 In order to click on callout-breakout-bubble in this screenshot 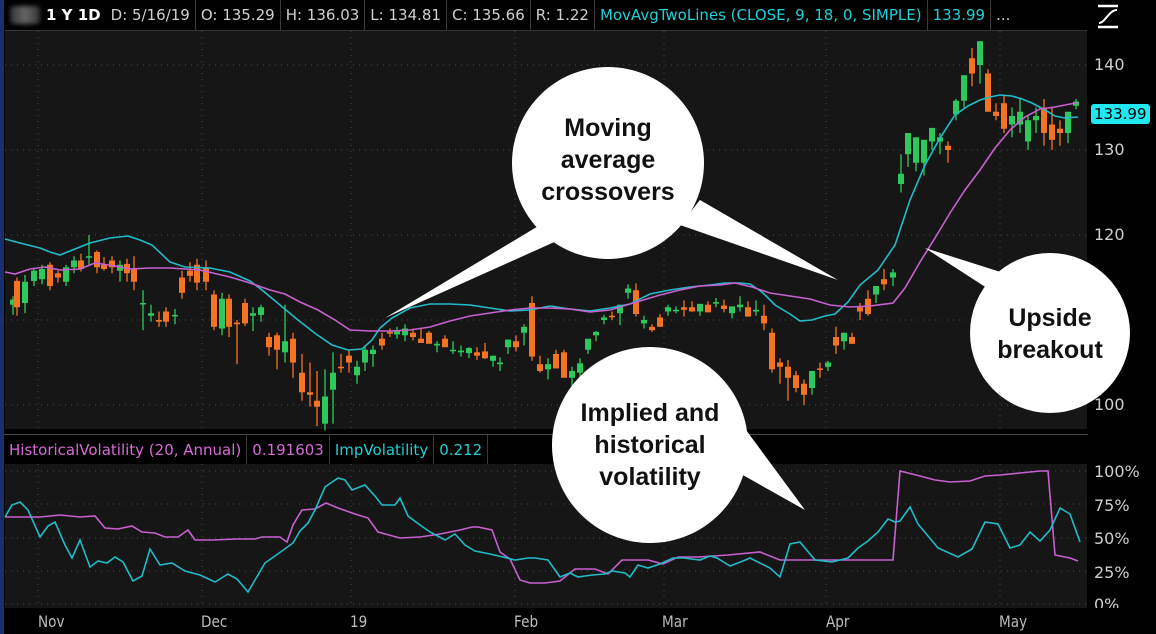, I will do `click(1050, 333)`.